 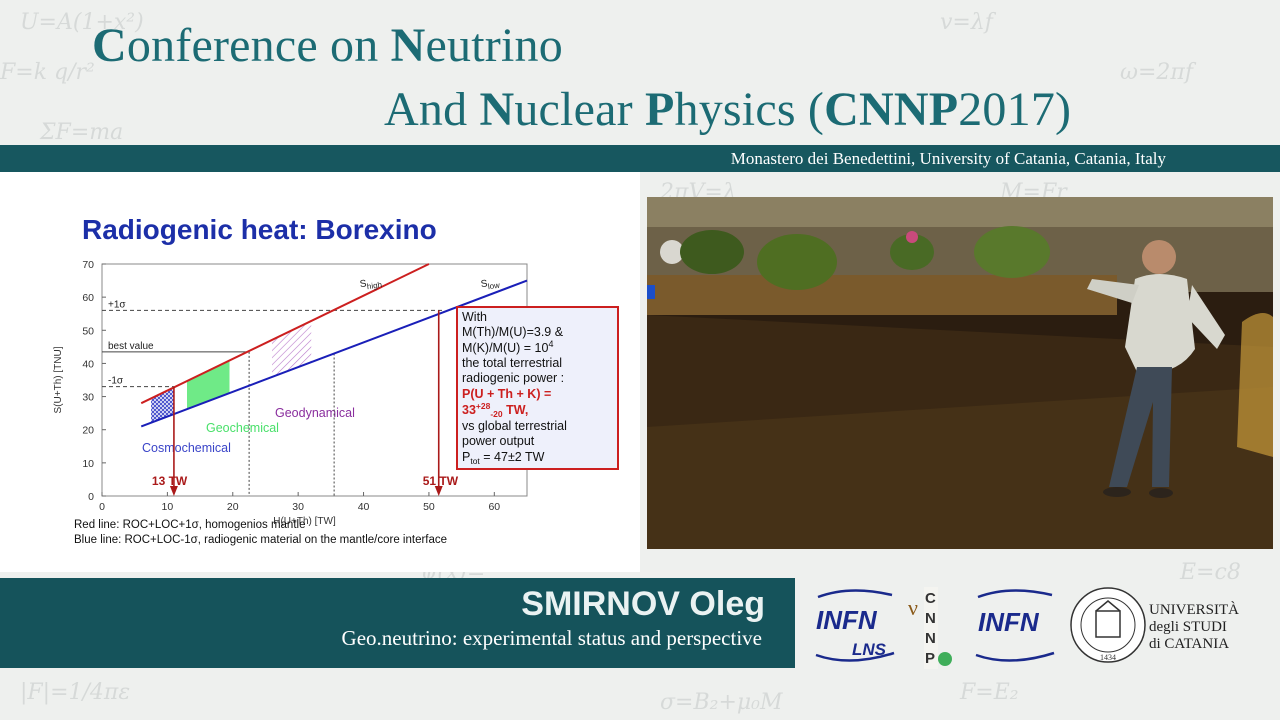 What do you see at coordinates (475, 461) in the screenshot?
I see `annotation-subscript: tot` at bounding box center [475, 461].